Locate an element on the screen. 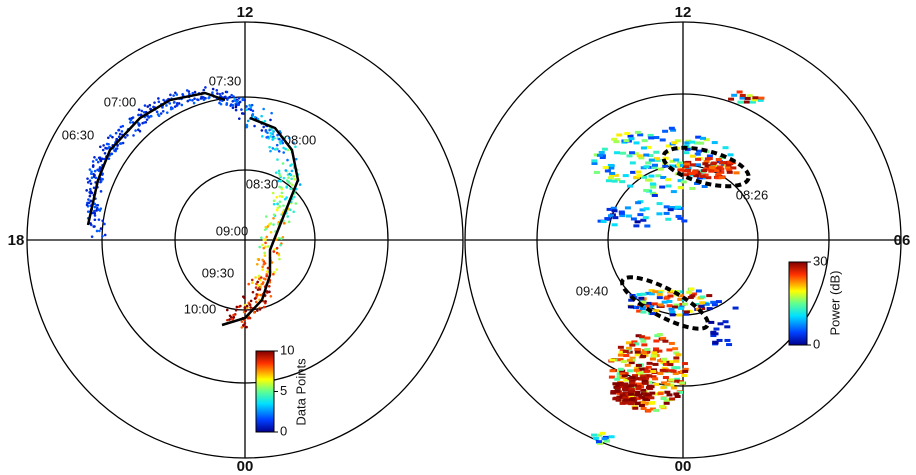  time-label: 09:30 is located at coordinates (218, 272).